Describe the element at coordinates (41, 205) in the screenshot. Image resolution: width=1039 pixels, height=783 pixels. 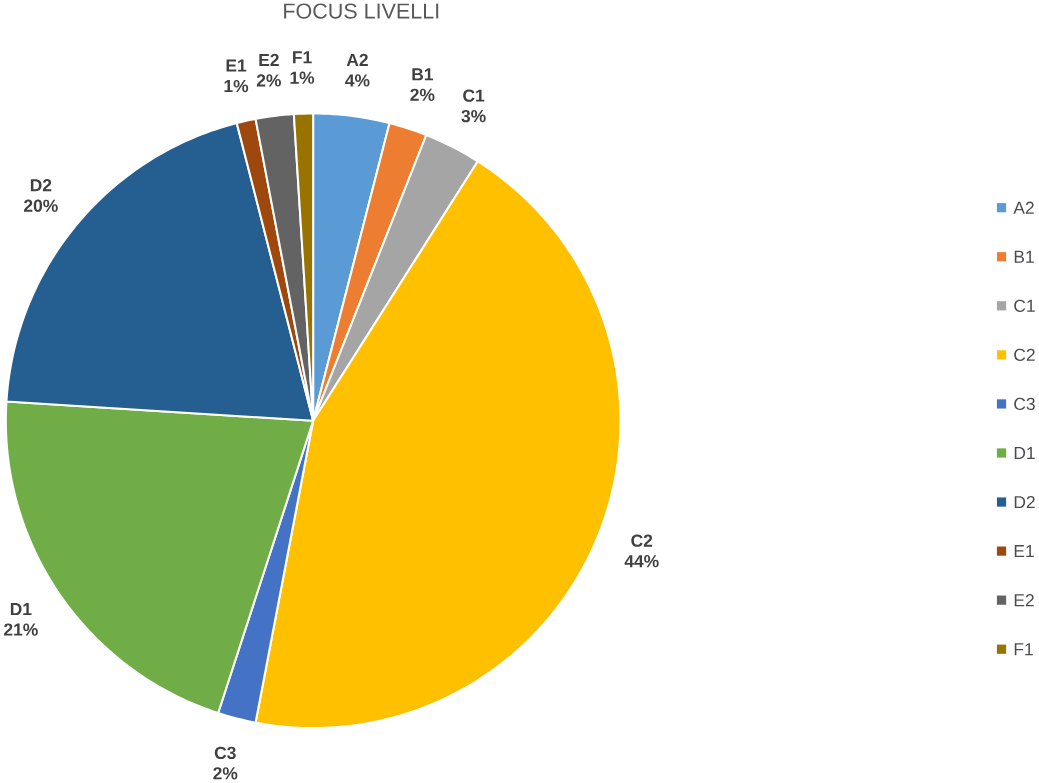
I see `data-label: 20%` at that location.